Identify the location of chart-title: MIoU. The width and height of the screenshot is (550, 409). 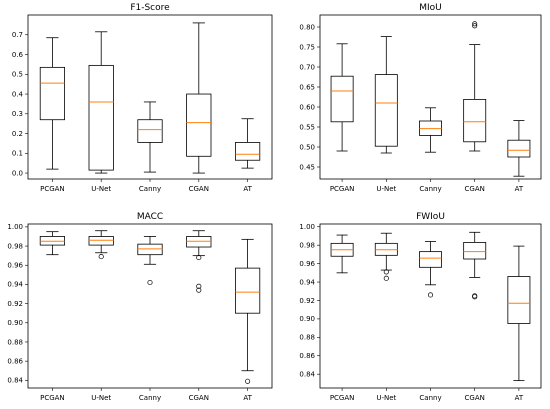
(430, 8).